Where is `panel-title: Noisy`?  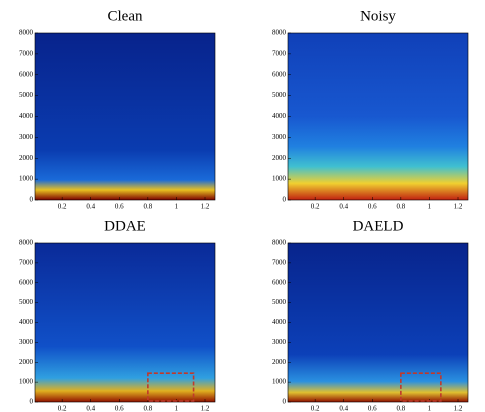 panel-title: Noisy is located at coordinates (378, 16).